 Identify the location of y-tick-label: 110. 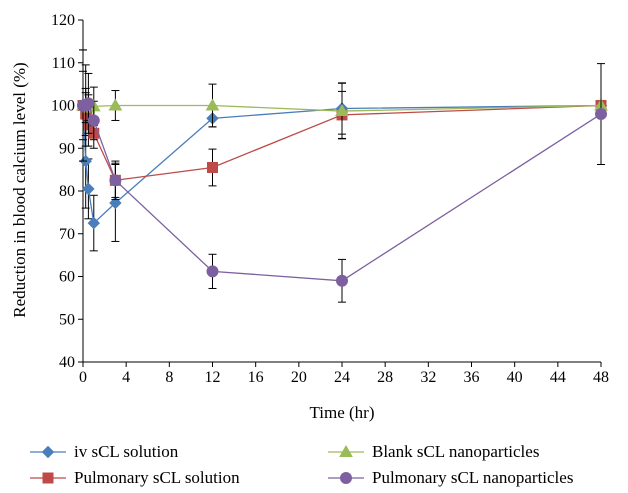
(63, 63).